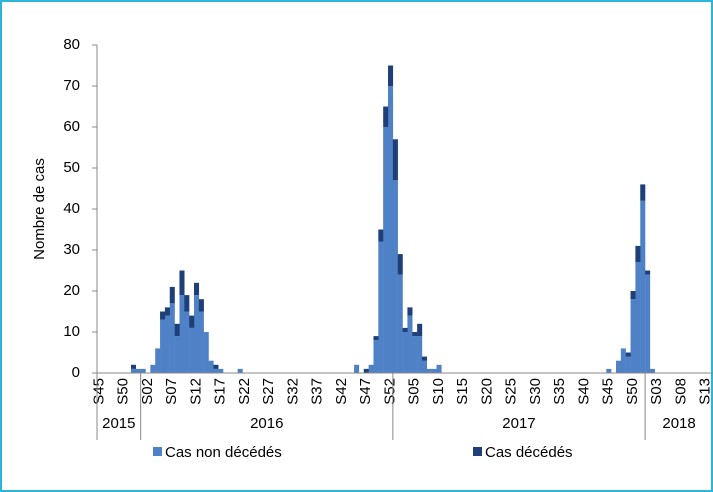 This screenshot has height=492, width=713. Describe the element at coordinates (71, 208) in the screenshot. I see `y-tick-label: 40` at that location.